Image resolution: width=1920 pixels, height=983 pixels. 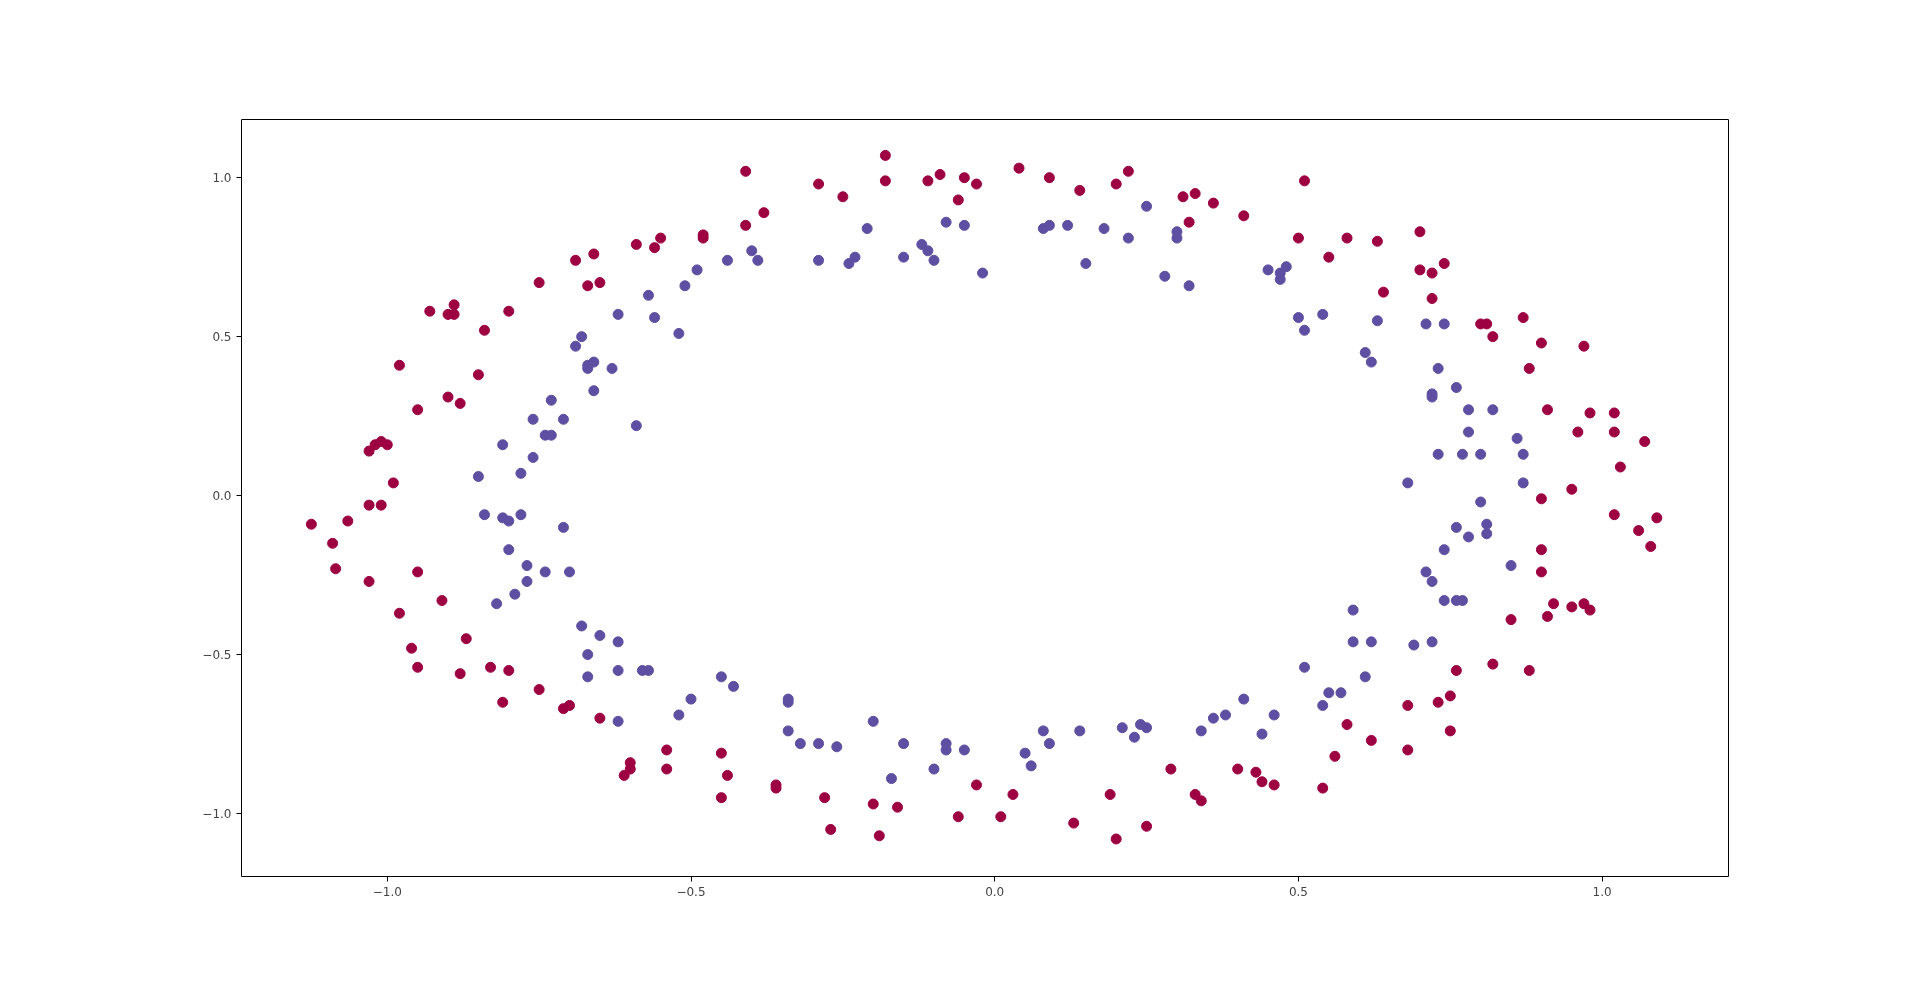 I want to click on x-tick-label: −1.0, so click(x=387, y=891).